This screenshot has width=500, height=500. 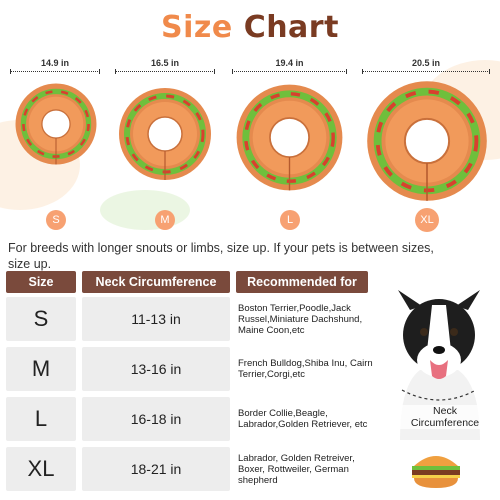 What do you see at coordinates (145, 210) in the screenshot?
I see `background-burger-decoration` at bounding box center [145, 210].